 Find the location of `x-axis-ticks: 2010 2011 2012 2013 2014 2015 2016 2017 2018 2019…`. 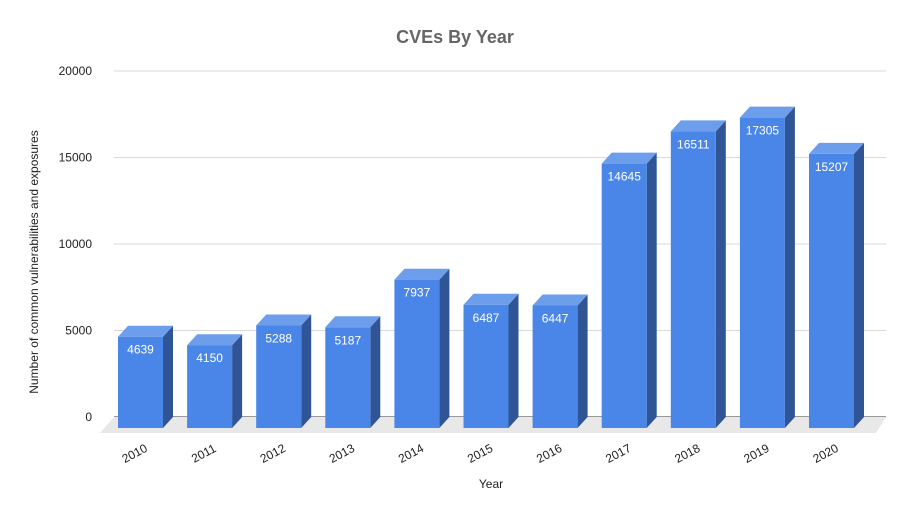

x-axis-ticks: 2010 2011 2012 2013 2014 2015 2016 2017 2018 2019… is located at coordinates (480, 453).